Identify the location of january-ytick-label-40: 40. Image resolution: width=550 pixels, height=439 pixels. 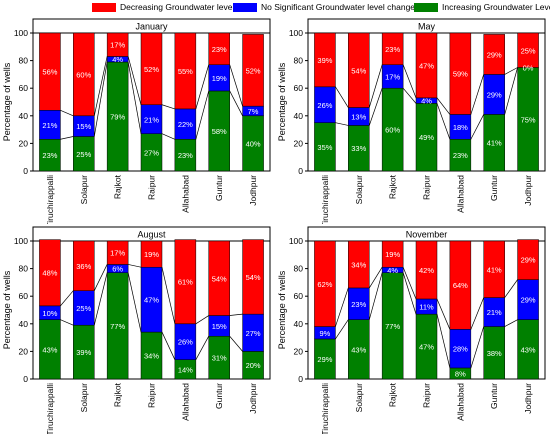
(24, 116).